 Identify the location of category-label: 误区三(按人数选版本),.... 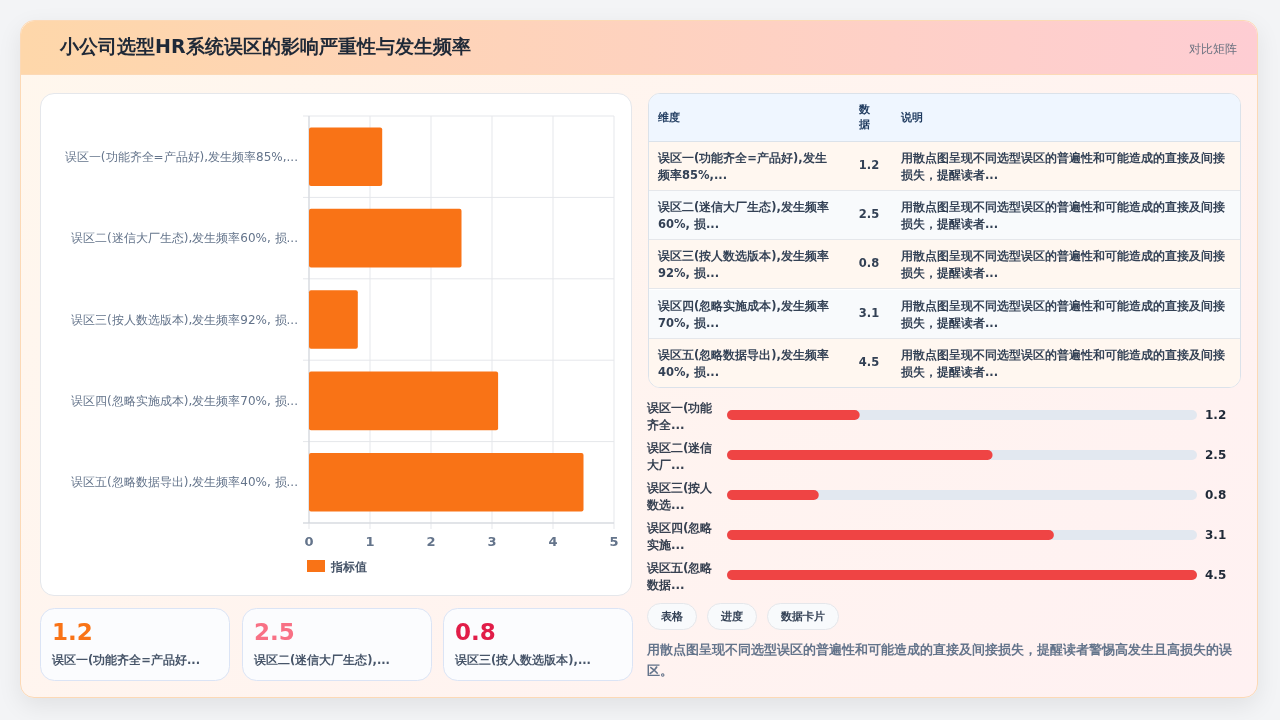
(523, 660).